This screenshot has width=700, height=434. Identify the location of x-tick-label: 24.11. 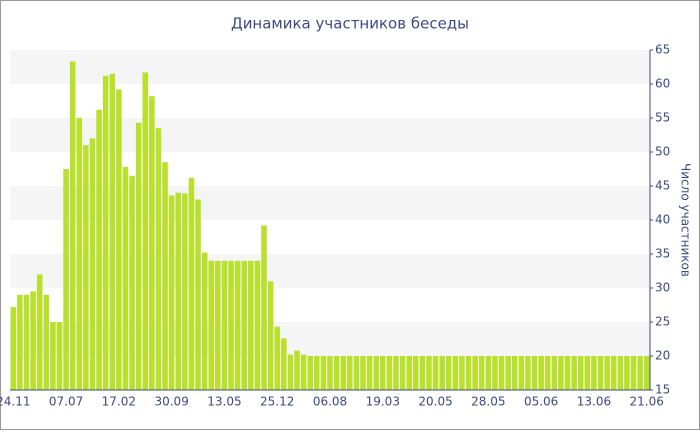
(15, 402).